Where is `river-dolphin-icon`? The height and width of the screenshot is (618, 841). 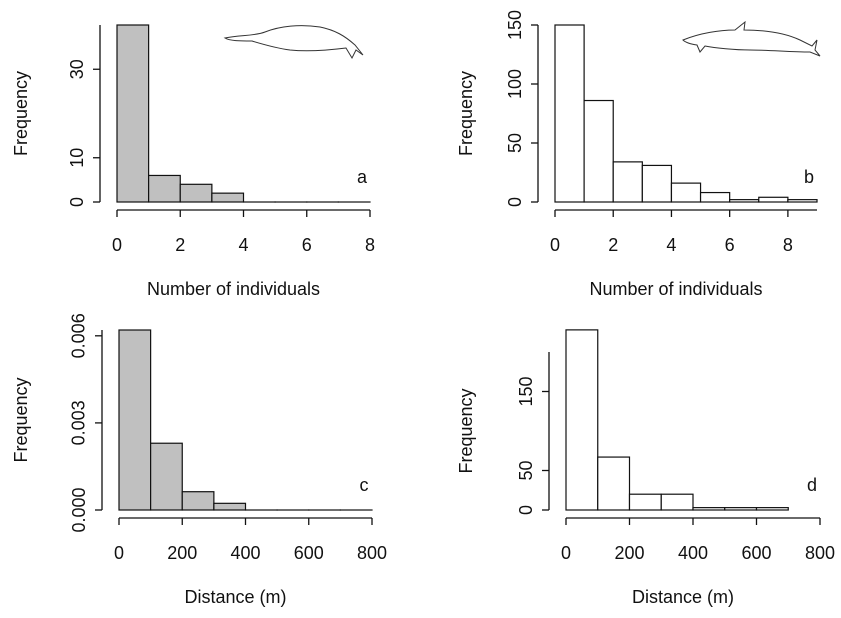 river-dolphin-icon is located at coordinates (294, 42).